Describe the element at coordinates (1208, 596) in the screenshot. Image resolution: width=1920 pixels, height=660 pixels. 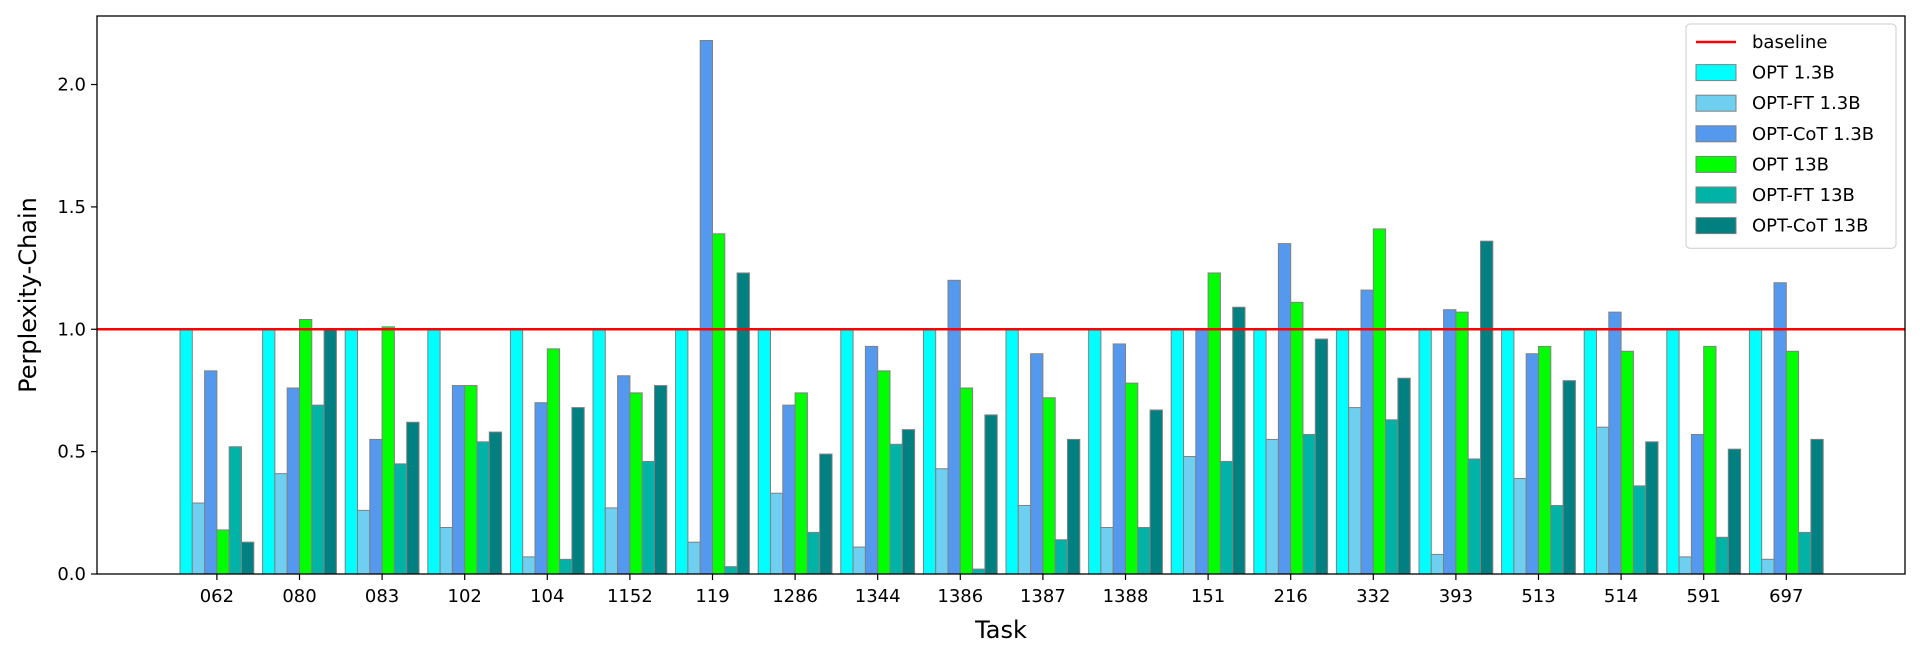
I see `x-tick-label: 151` at that location.